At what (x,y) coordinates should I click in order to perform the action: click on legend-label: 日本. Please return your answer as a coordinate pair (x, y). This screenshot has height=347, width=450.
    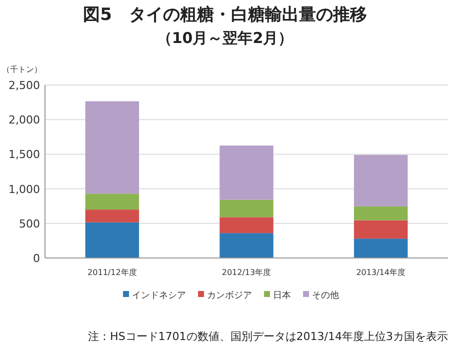
    Looking at the image, I should click on (282, 295).